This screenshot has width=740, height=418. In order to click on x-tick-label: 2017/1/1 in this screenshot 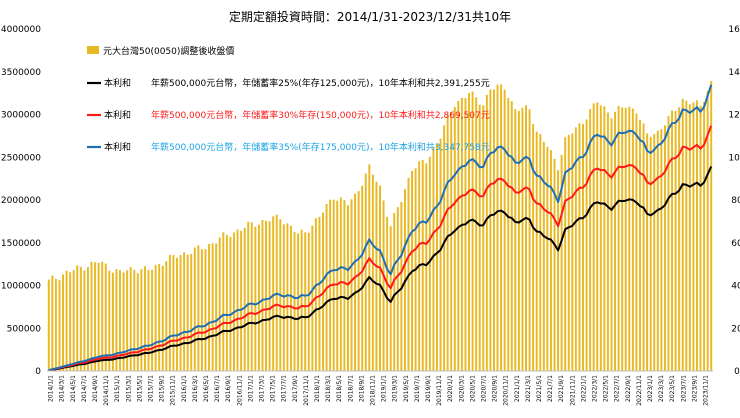, I will do `click(250, 388)`.